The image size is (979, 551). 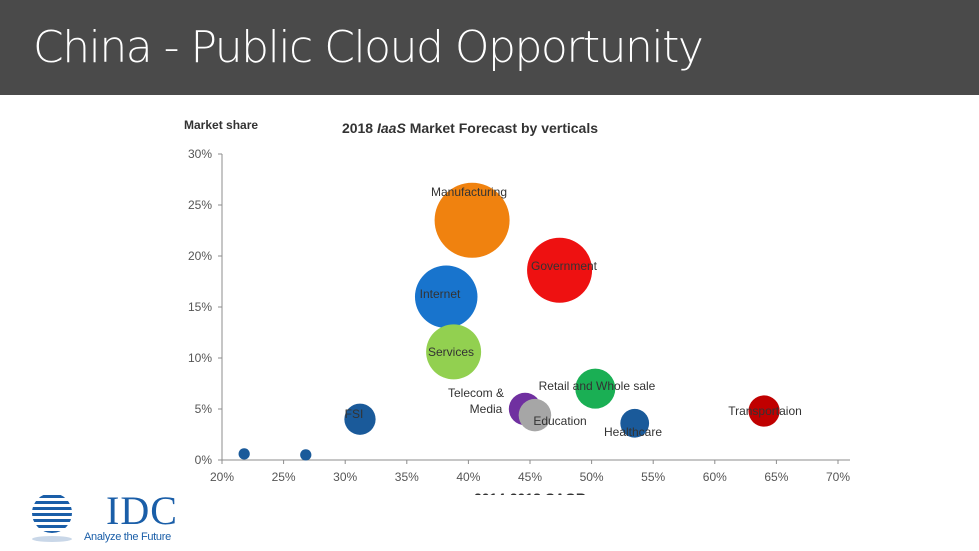 What do you see at coordinates (476, 401) in the screenshot?
I see `data-label: Telecom & Media` at bounding box center [476, 401].